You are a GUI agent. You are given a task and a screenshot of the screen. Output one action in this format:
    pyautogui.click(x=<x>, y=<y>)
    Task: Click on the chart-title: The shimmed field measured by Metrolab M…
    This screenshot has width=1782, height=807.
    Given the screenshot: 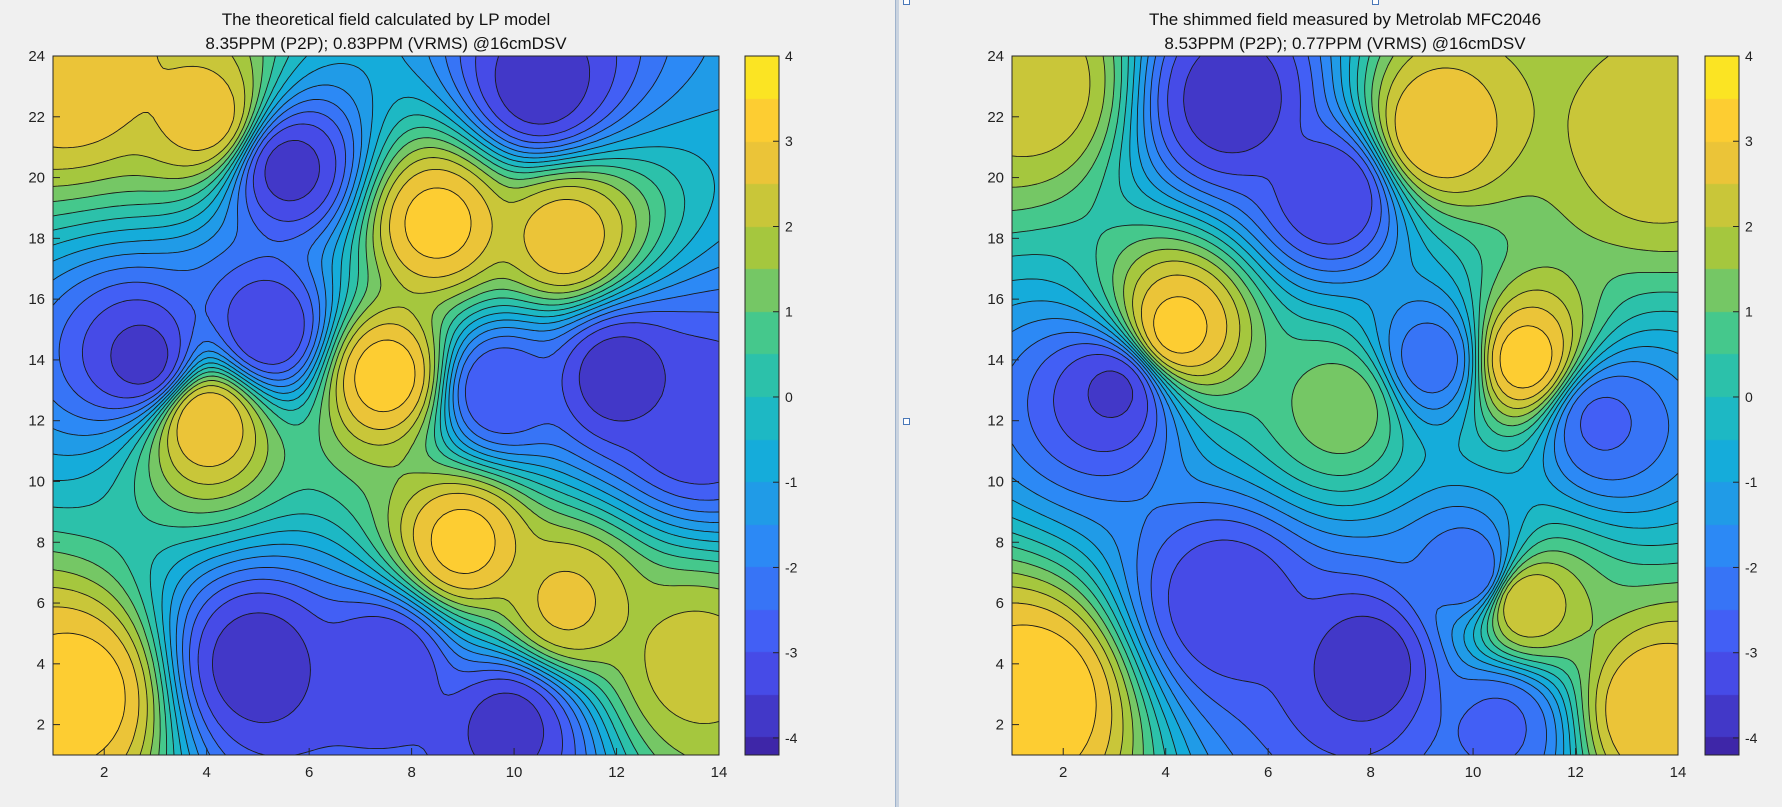 What is the action you would take?
    pyautogui.click(x=1345, y=19)
    